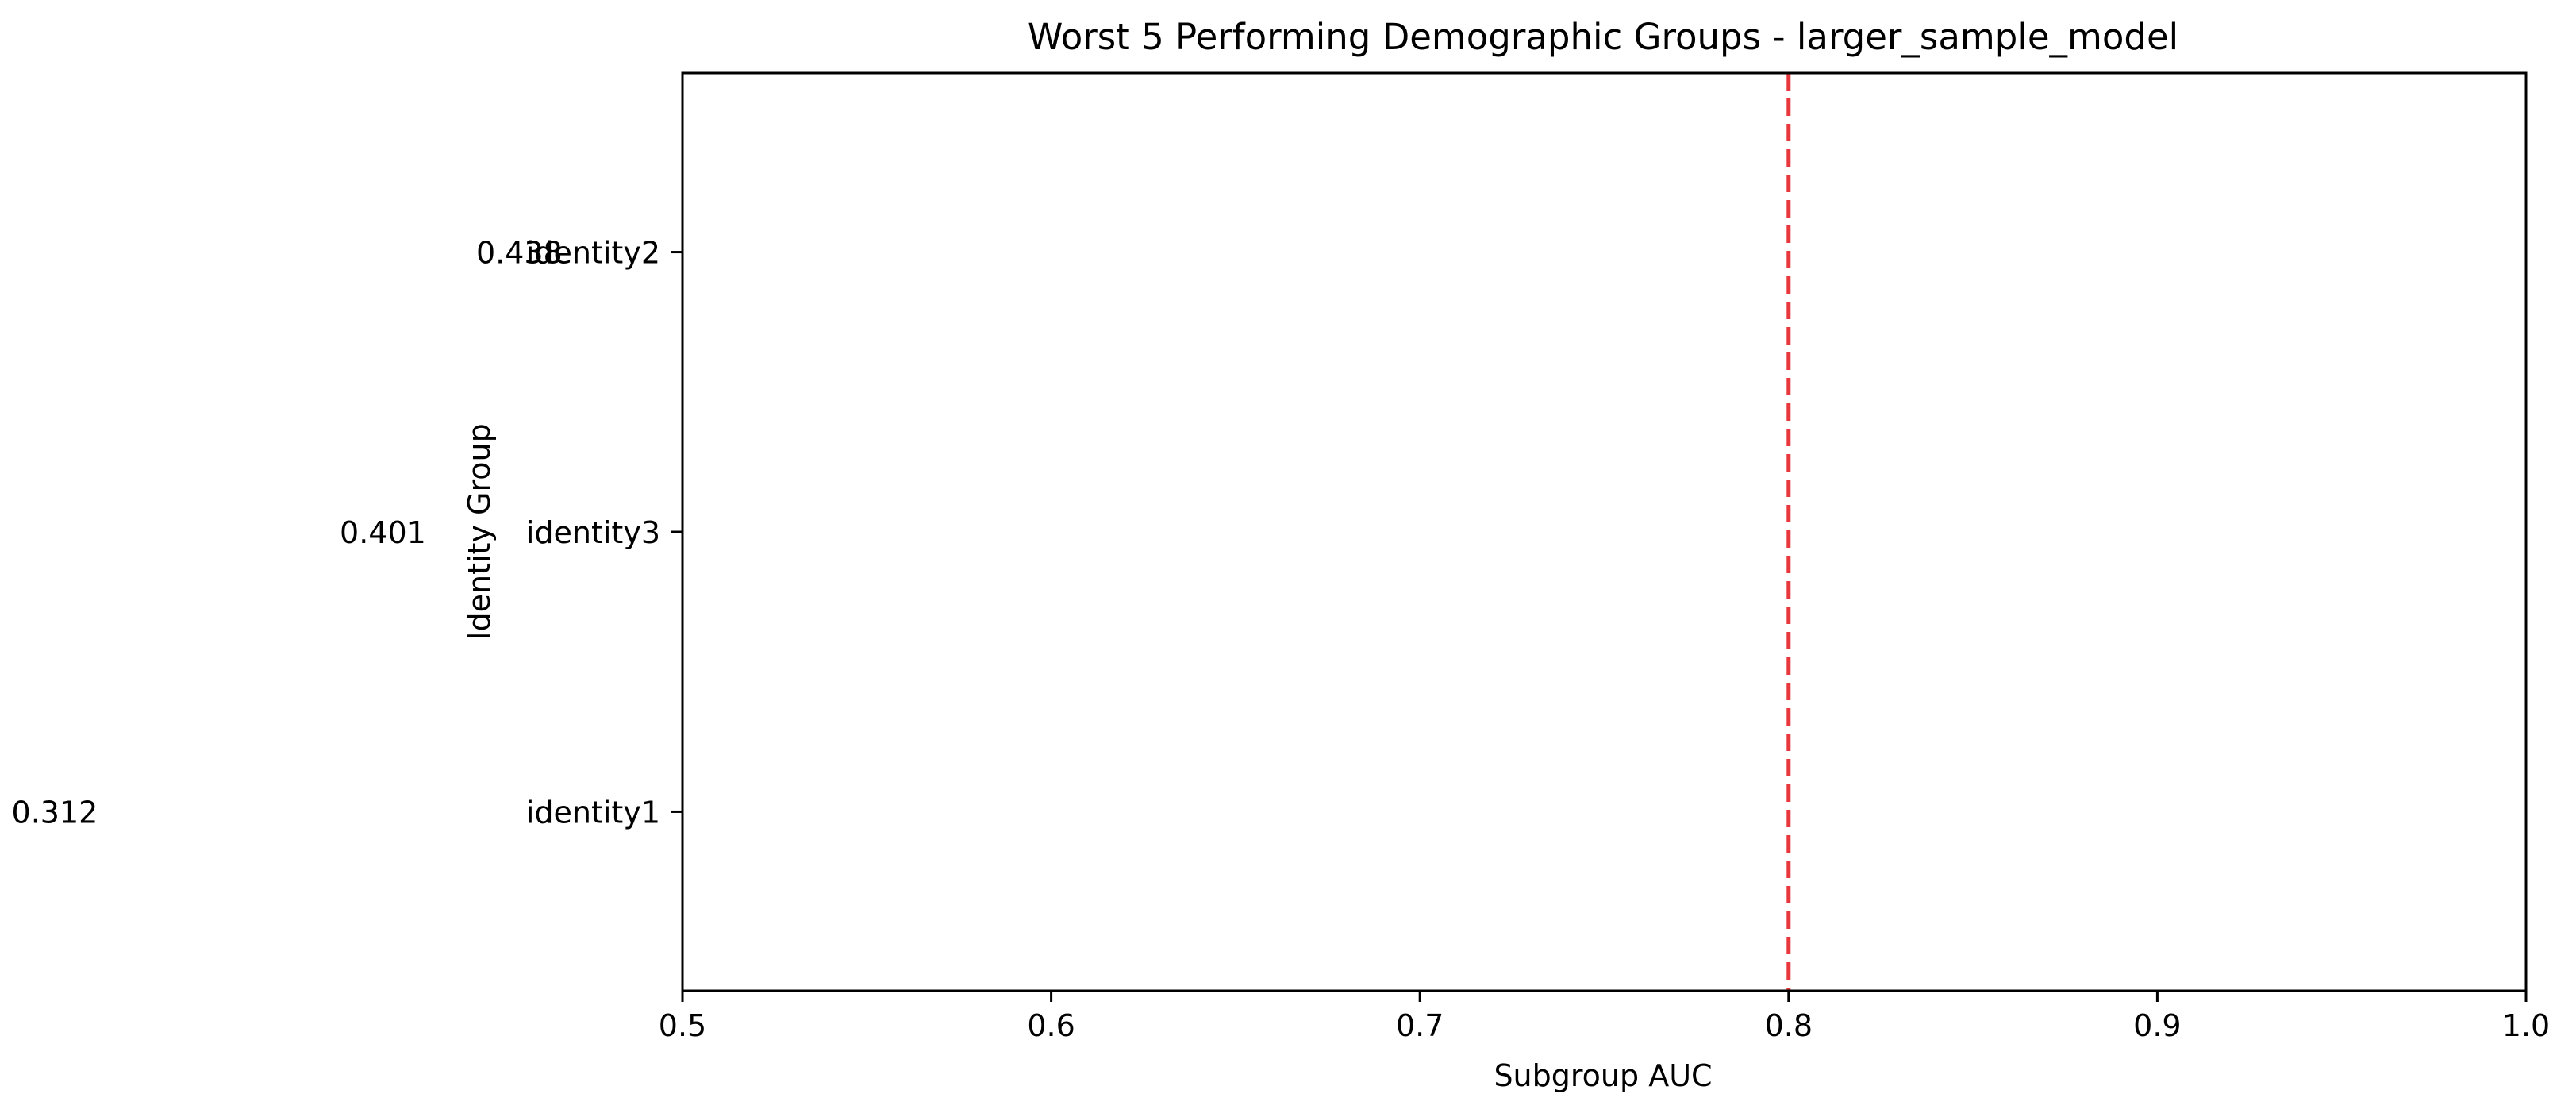  I want to click on x-tick-label: 0.6, so click(1051, 1025).